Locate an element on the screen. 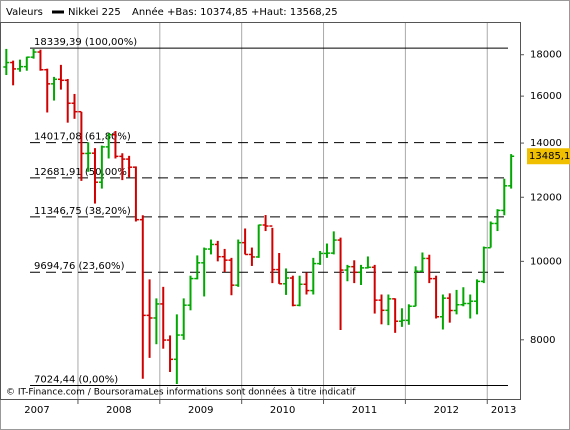  x-tick-label: 2013 is located at coordinates (503, 410).